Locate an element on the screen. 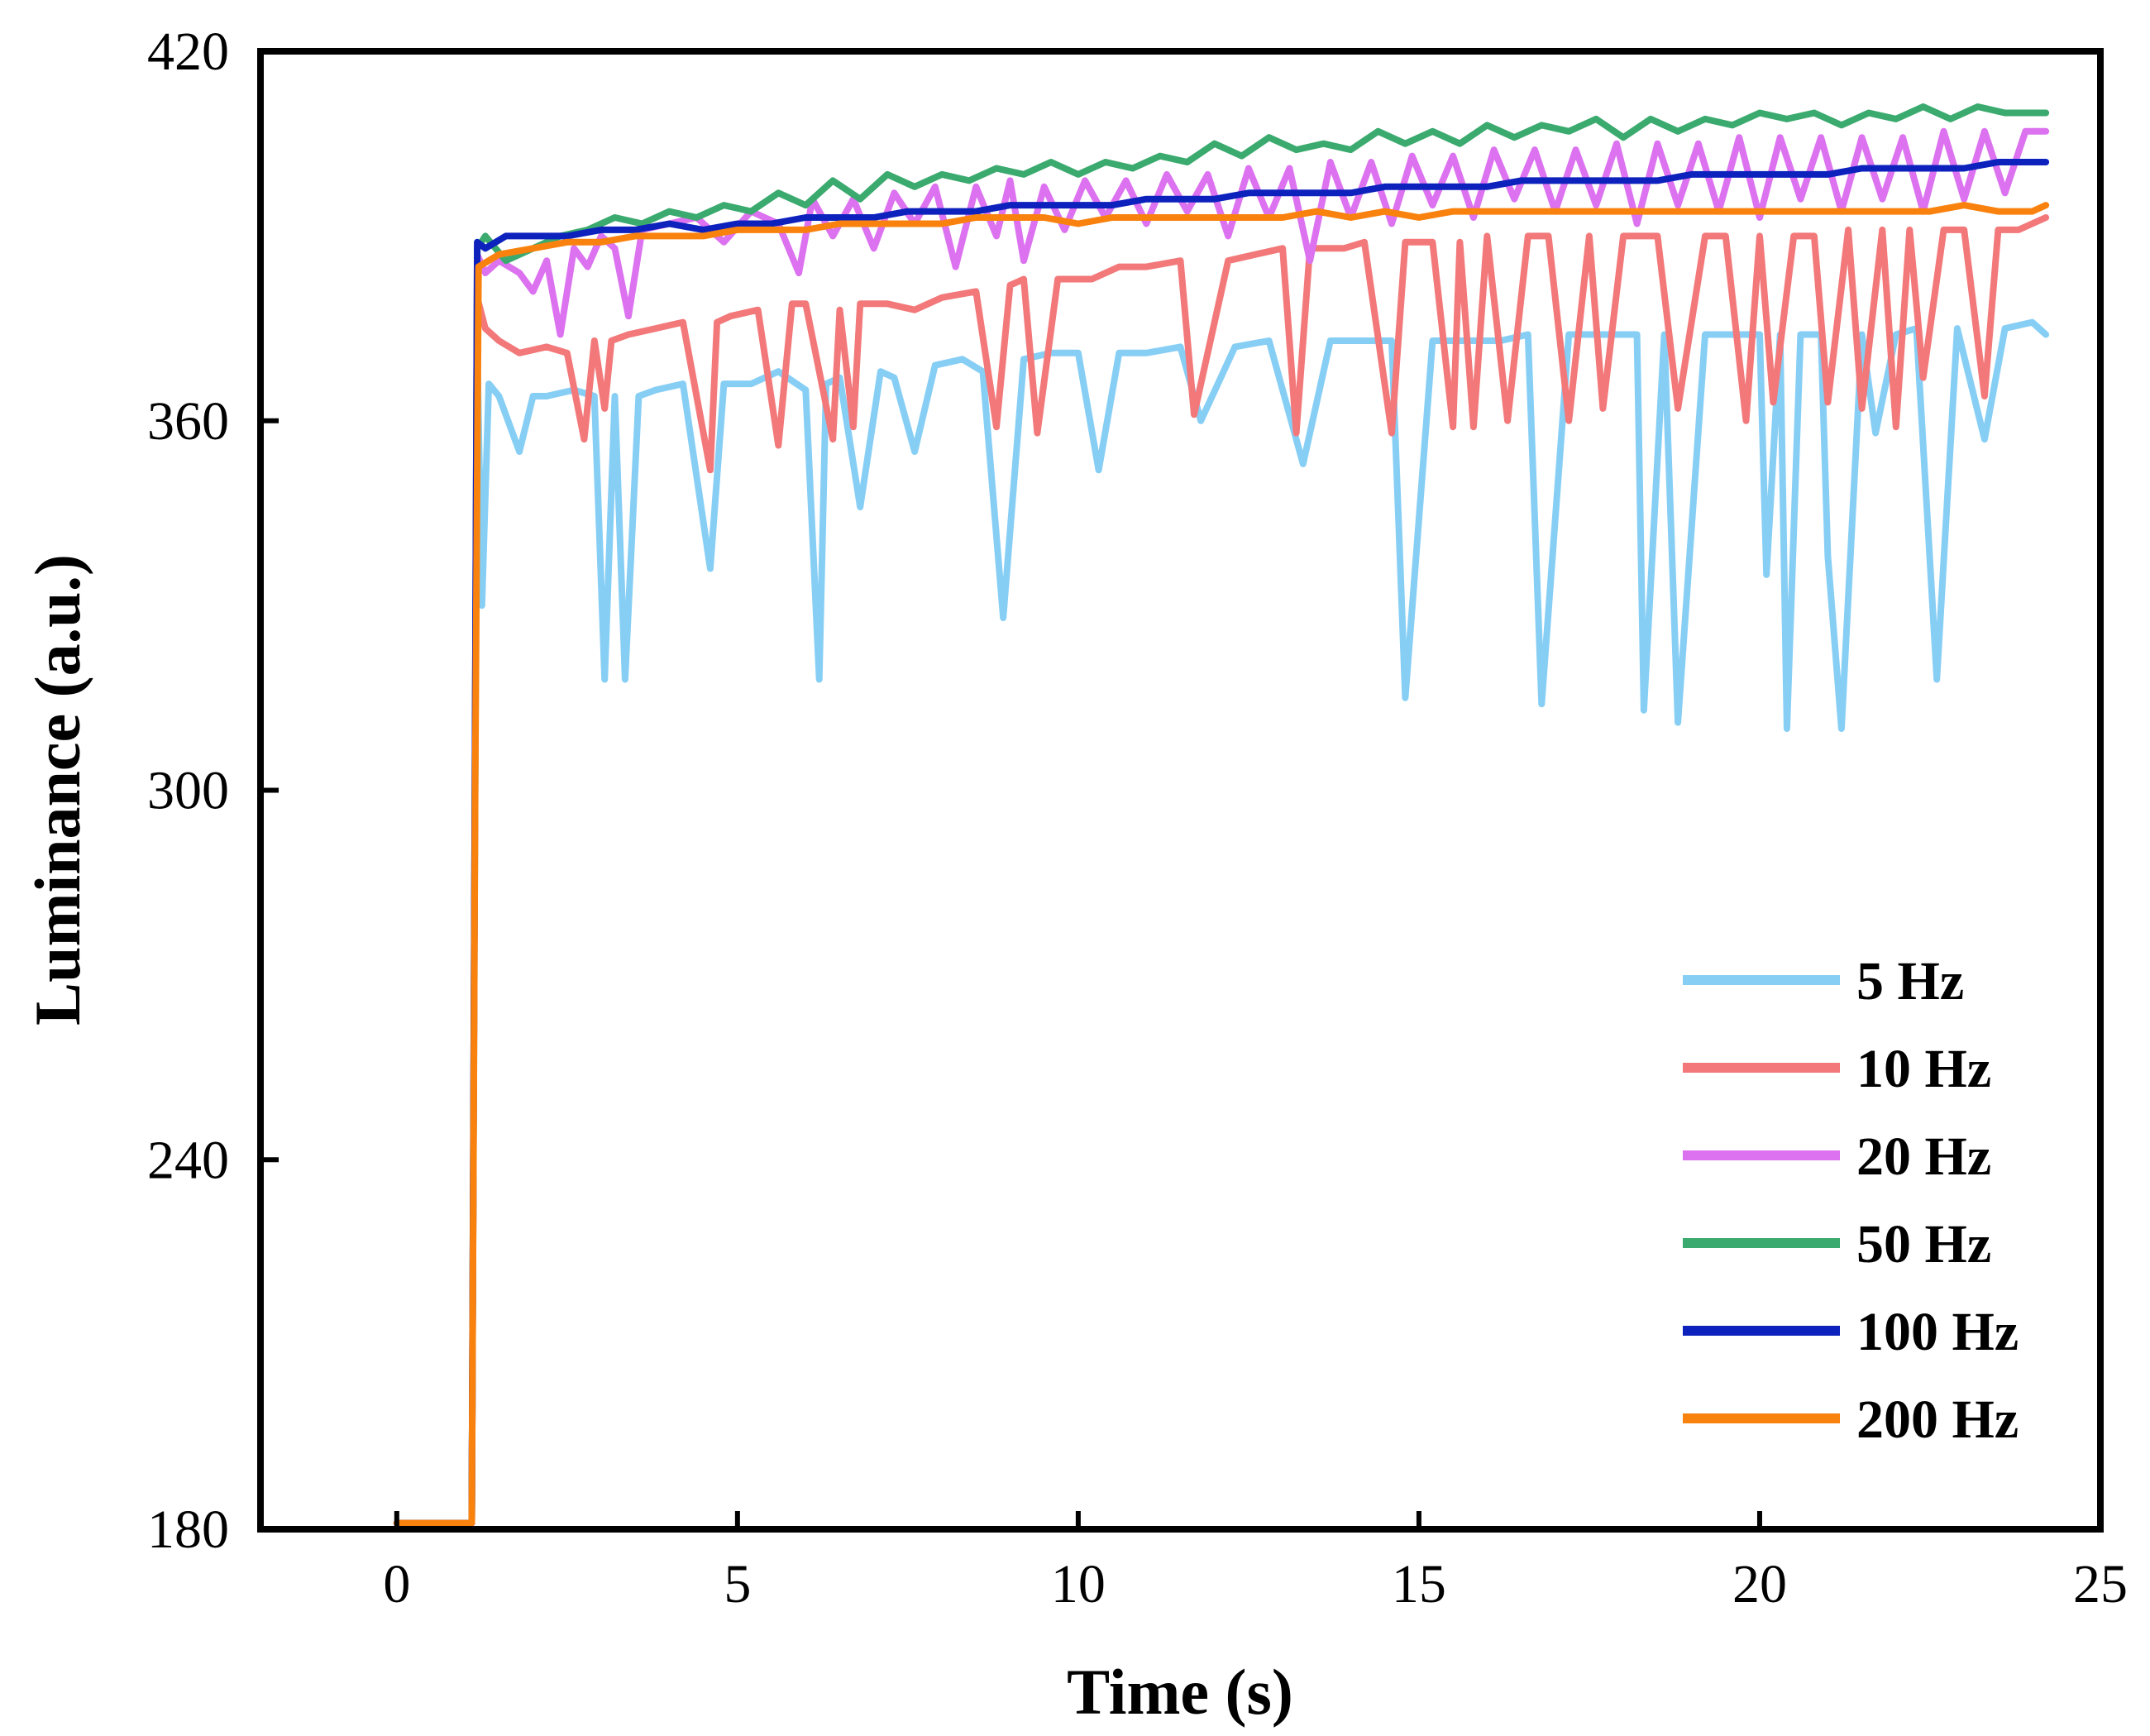  x-tick-label: 15 is located at coordinates (1419, 1584).